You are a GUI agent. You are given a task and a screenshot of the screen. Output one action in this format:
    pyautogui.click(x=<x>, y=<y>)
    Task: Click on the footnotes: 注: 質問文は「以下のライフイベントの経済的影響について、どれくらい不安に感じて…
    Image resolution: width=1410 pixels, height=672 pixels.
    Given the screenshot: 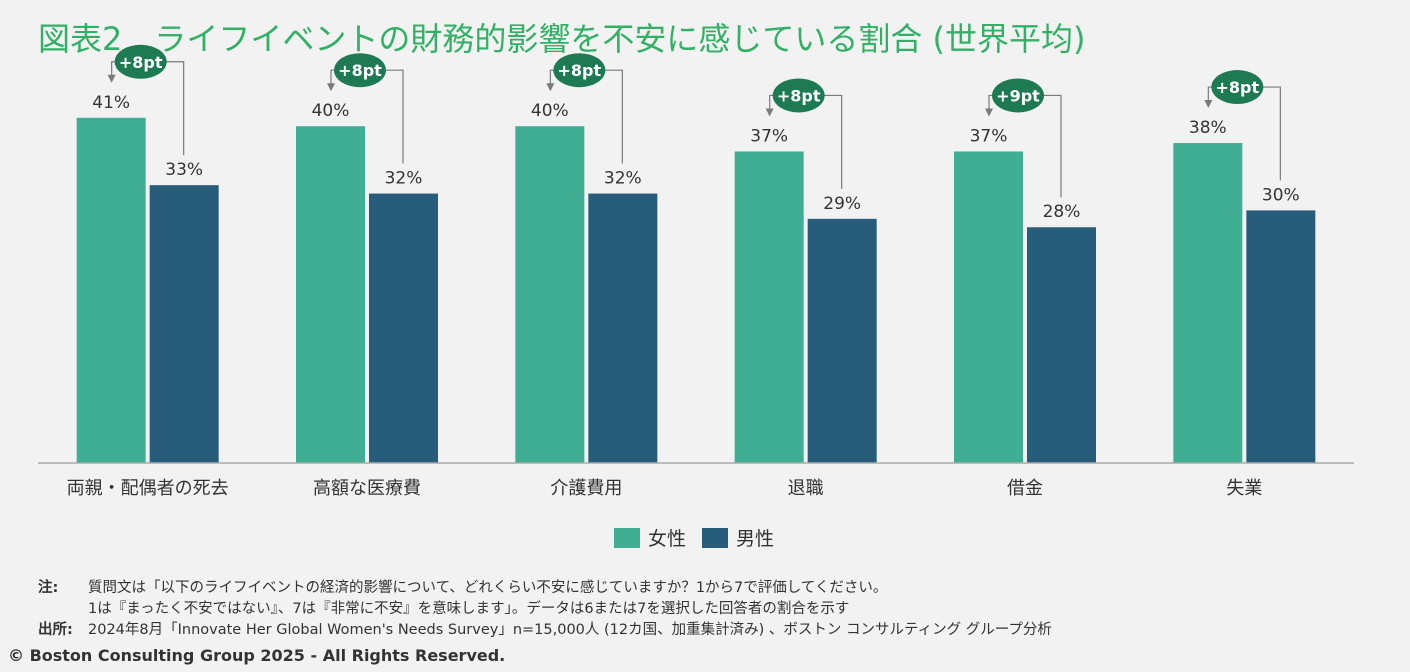 What is the action you would take?
    pyautogui.click(x=545, y=609)
    